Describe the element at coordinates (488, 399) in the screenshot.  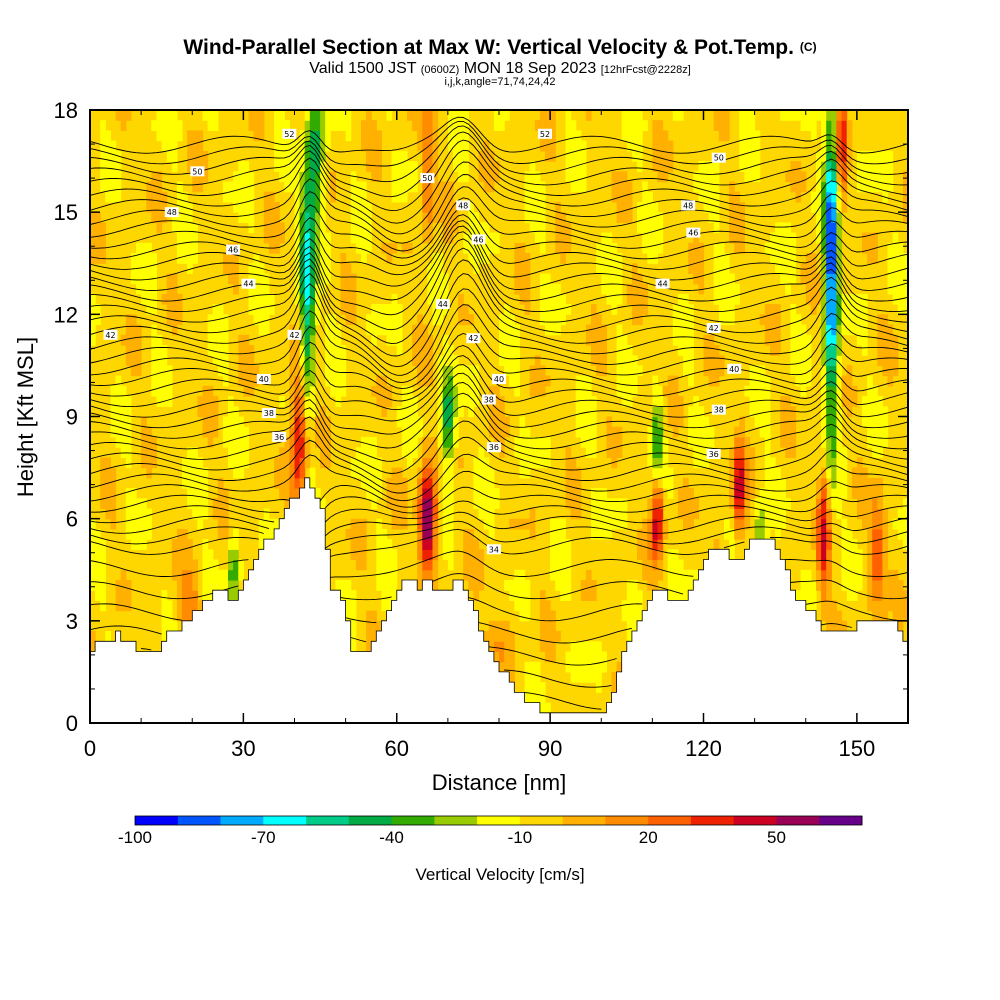
I see `contour-label: 38` at that location.